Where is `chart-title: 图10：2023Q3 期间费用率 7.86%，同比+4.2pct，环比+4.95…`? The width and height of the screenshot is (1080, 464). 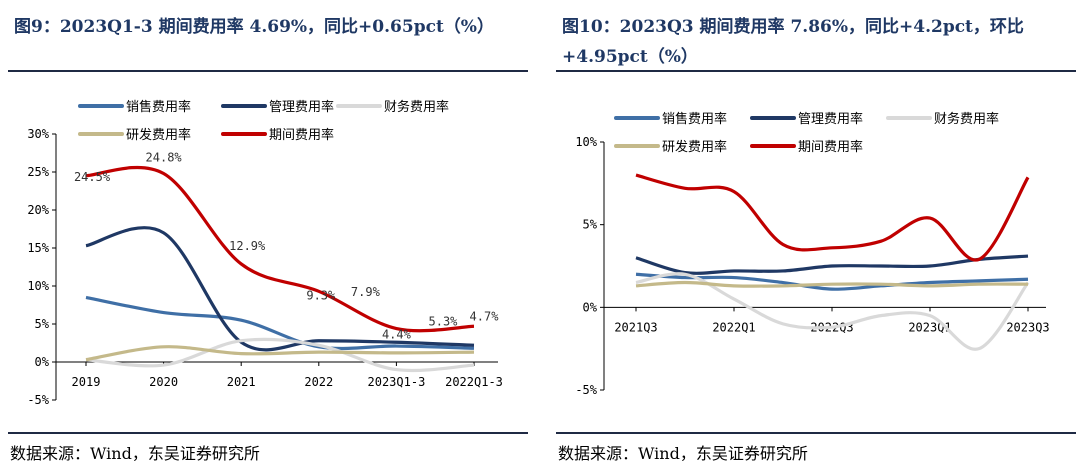
chart-title: 图10：2023Q3 期间费用率 7.86%，同比+4.2pct，环比+4.95… is located at coordinates (793, 42).